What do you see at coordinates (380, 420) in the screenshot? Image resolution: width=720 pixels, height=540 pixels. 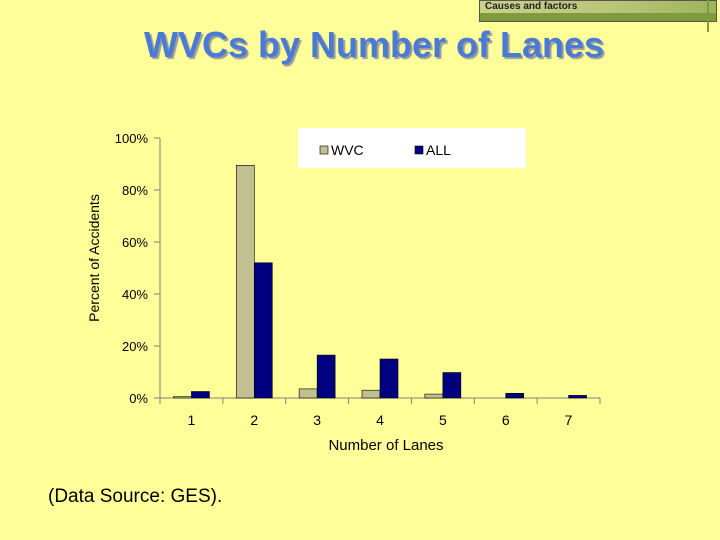 I see `x-tick-label: 4` at bounding box center [380, 420].